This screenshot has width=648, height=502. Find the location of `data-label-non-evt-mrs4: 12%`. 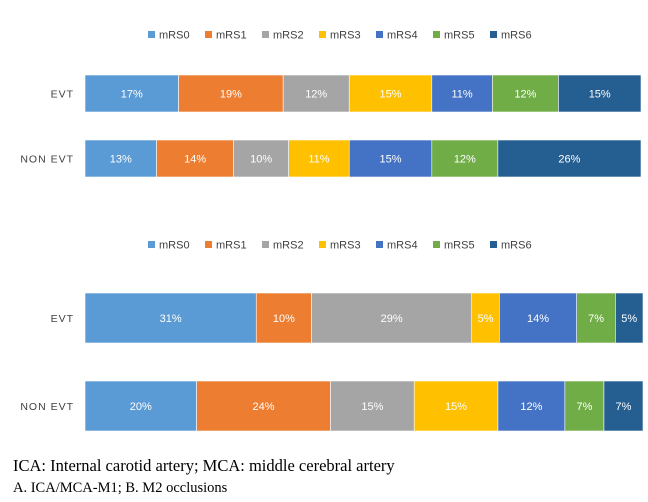

data-label-non-evt-mrs4: 12% is located at coordinates (531, 407).